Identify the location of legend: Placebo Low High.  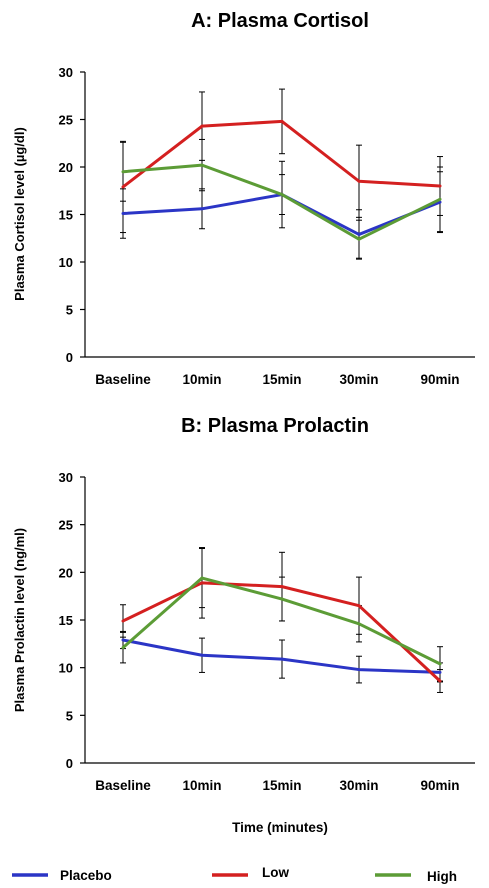
(234, 874).